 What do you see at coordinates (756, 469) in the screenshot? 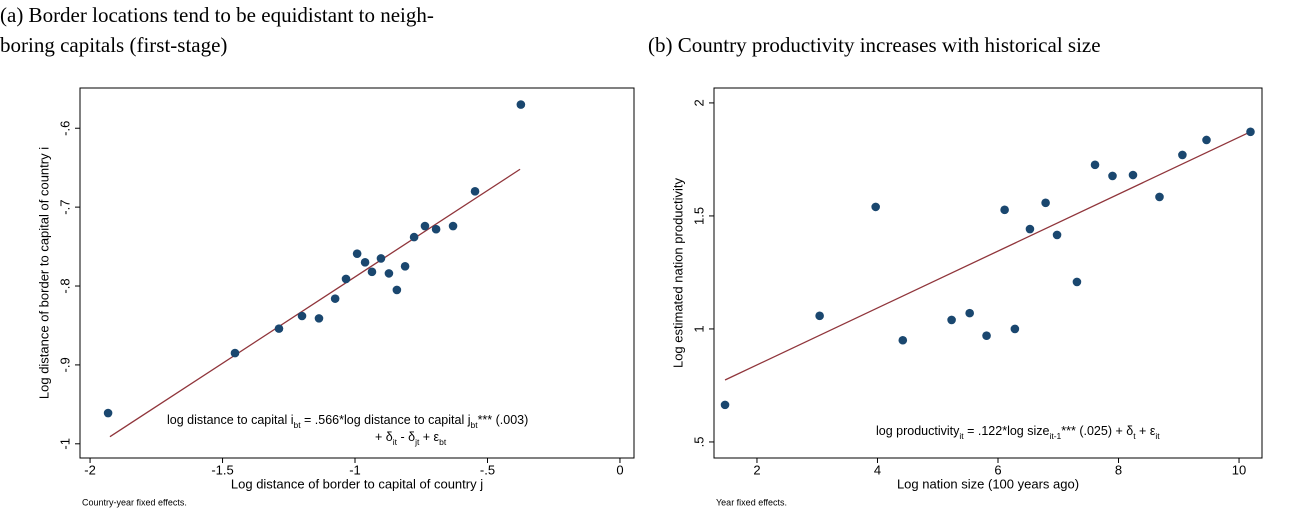
I see `x-tick-label: 2` at bounding box center [756, 469].